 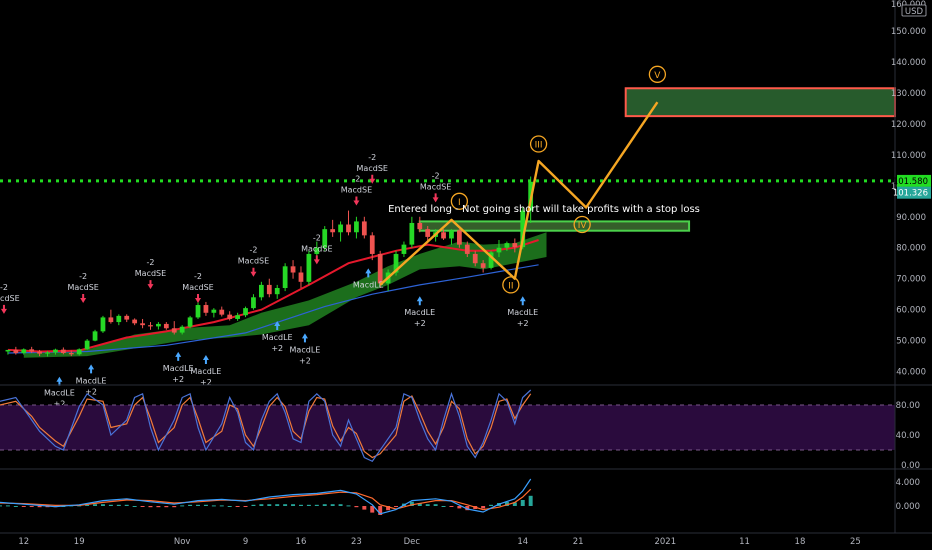 I want to click on wave-label-v: V, so click(x=657, y=74).